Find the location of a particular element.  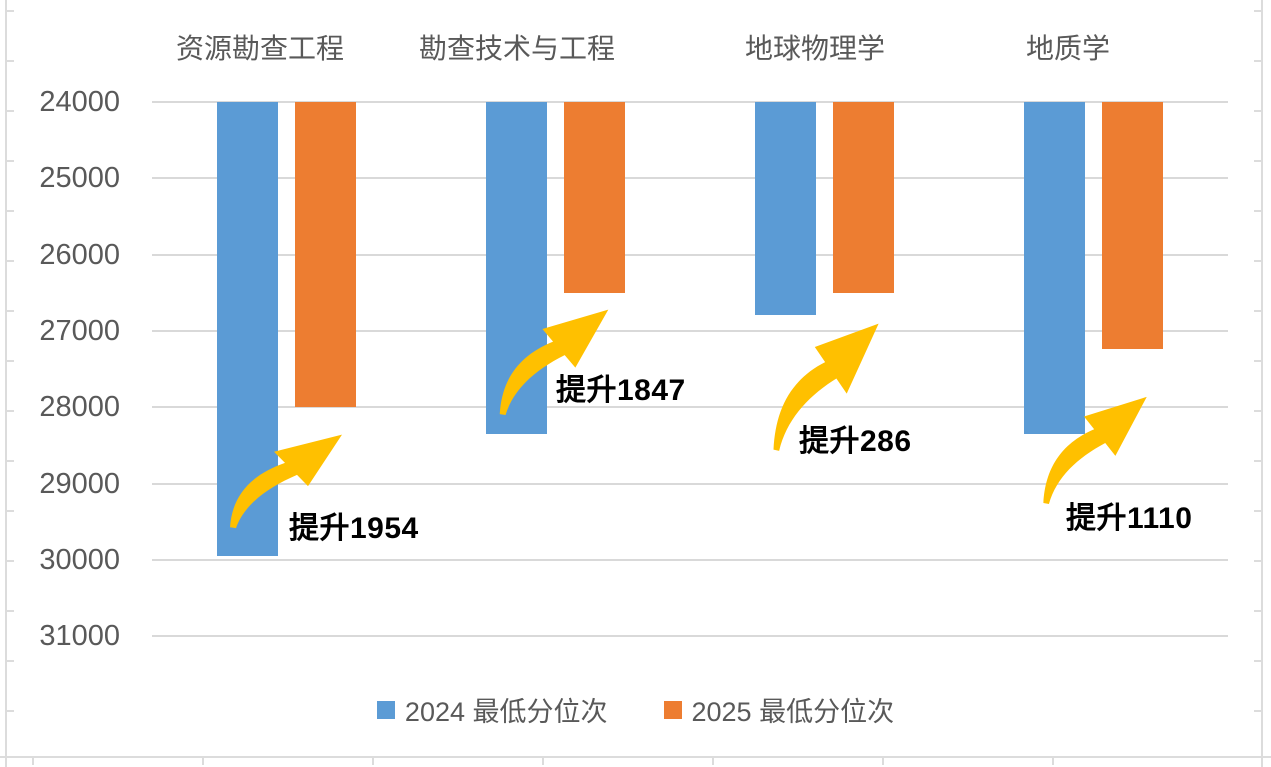

sheet-gridline-right-ticks is located at coordinates (1258, 383).